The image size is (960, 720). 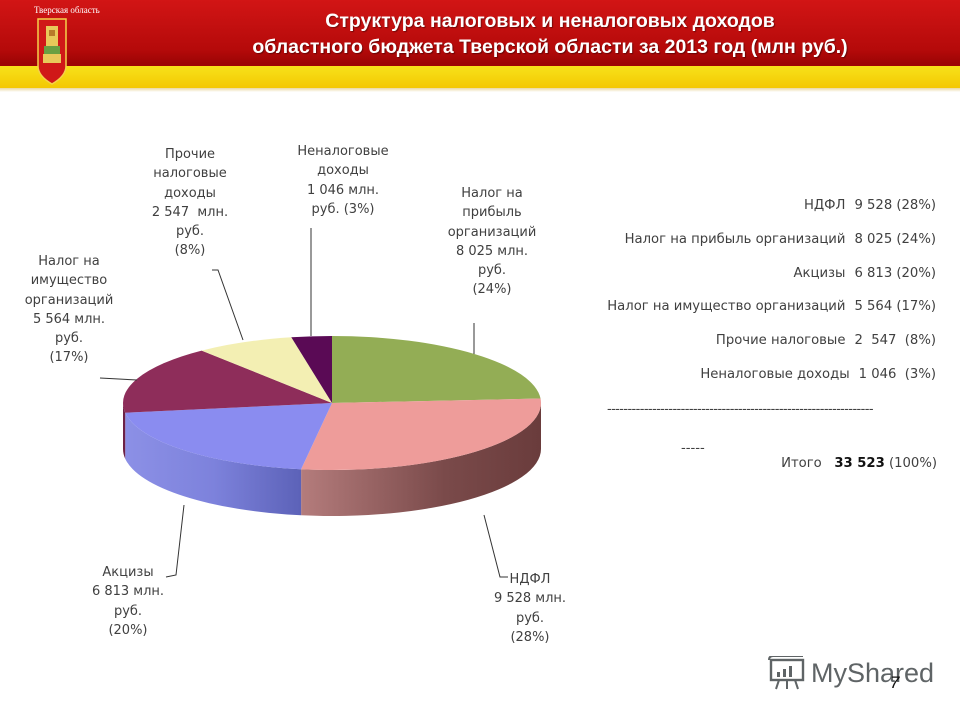 I want to click on page-number: 7, so click(x=895, y=682).